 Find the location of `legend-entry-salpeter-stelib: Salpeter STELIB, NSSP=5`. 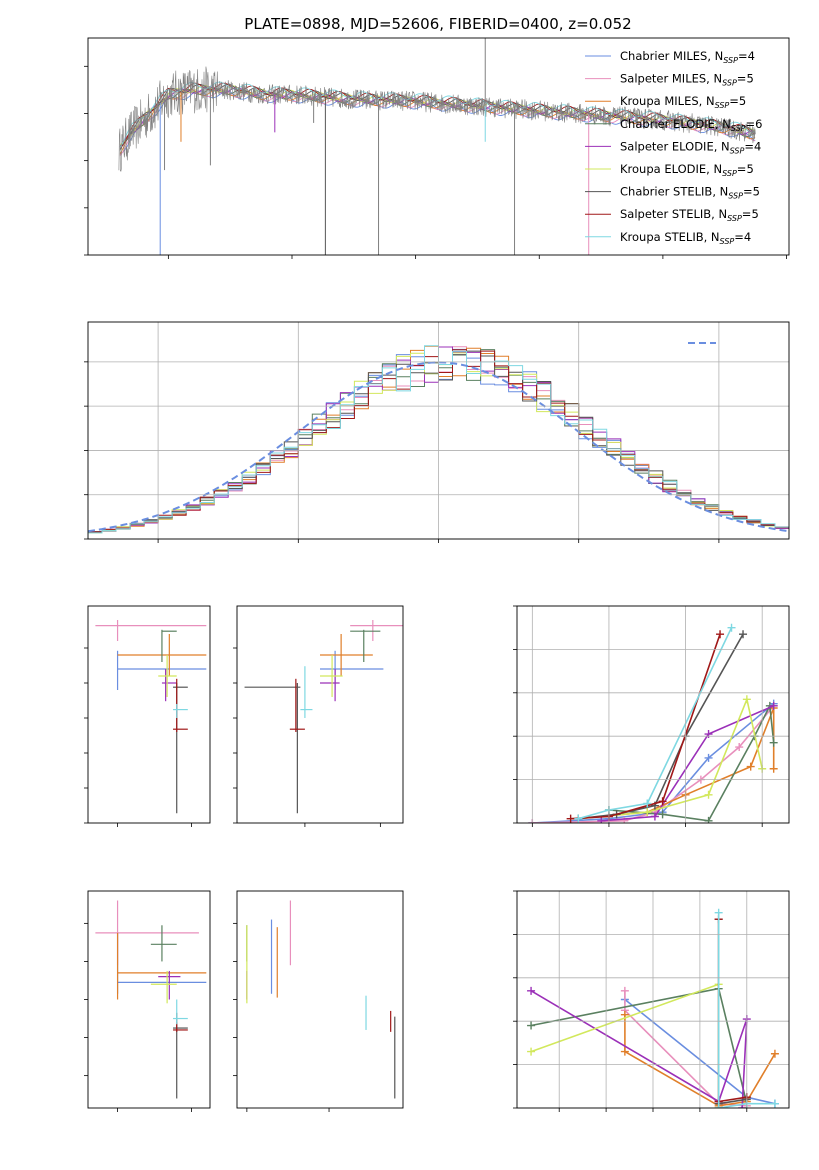

legend-entry-salpeter-stelib: Salpeter STELIB, NSSP=5 is located at coordinates (689, 215).